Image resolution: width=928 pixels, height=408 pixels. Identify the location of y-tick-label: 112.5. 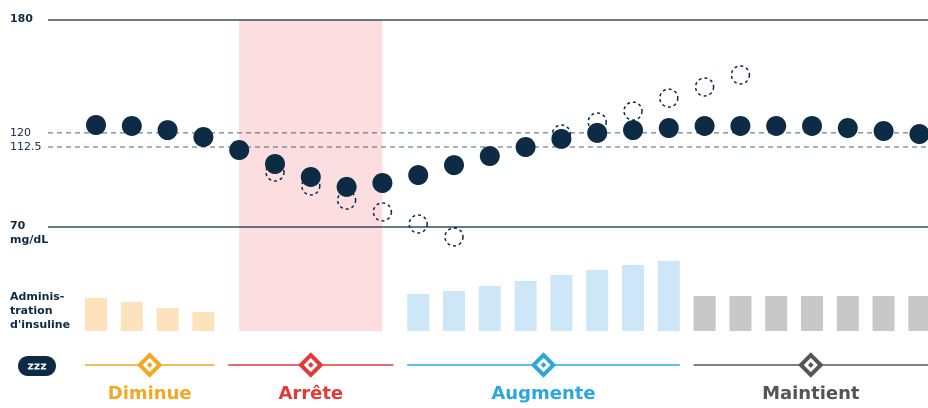
(26, 146).